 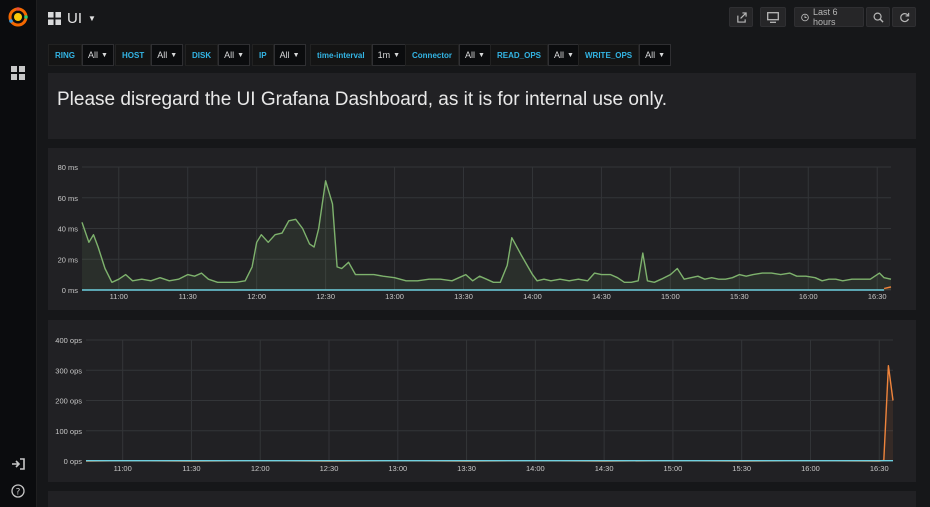 I want to click on side-menu: ?, so click(x=18, y=253).